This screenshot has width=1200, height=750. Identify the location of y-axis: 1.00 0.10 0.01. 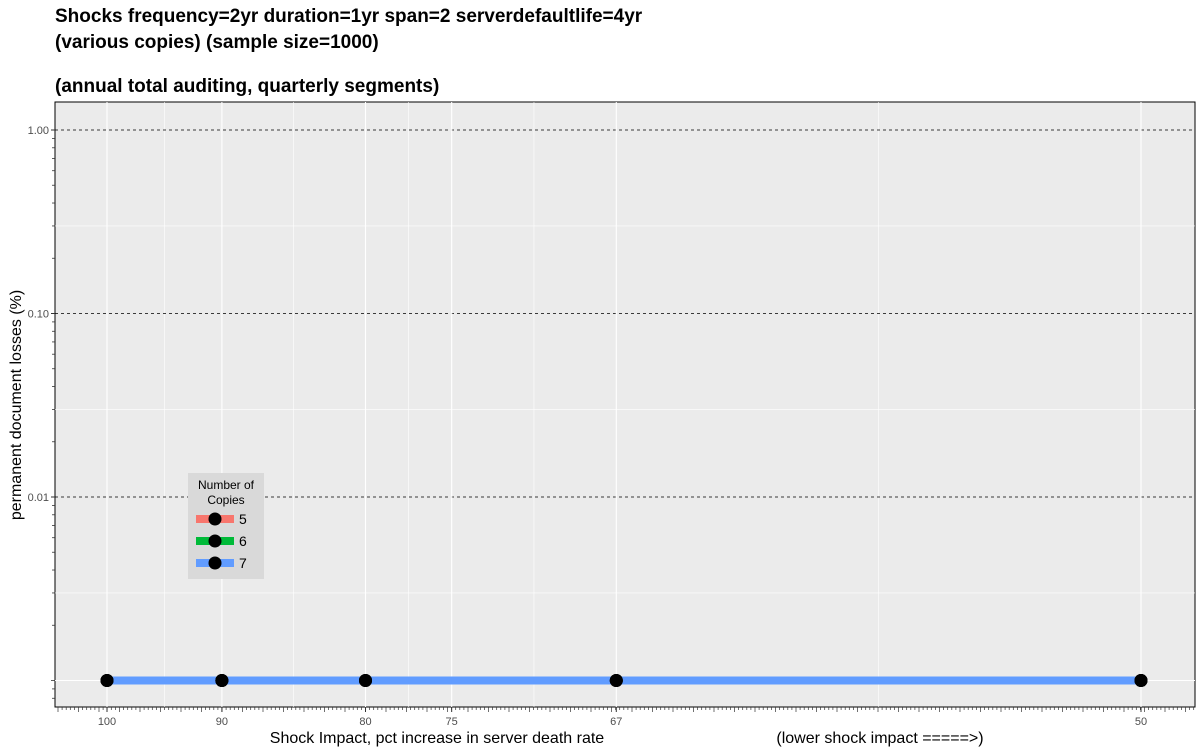
(41, 412).